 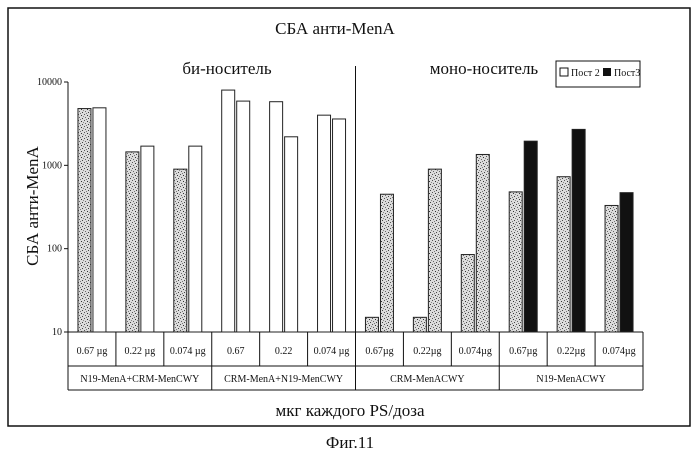 I want to click on section-label-mono: моно-носитель, so click(x=484, y=68).